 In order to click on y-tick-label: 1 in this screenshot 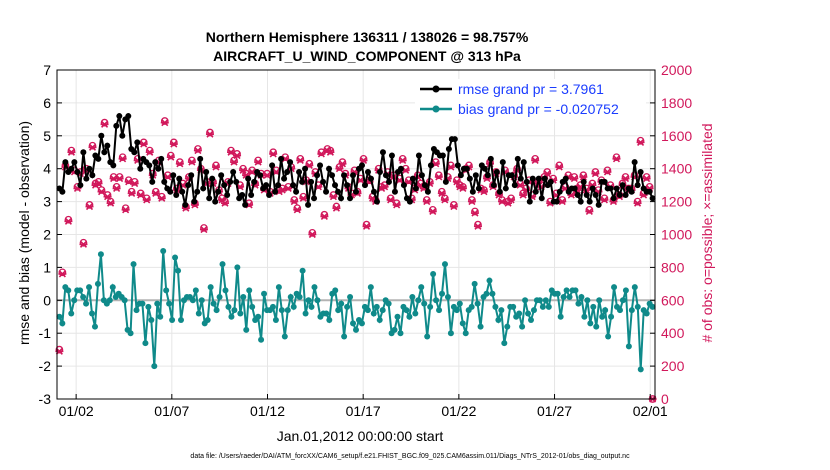, I will do `click(47, 267)`.